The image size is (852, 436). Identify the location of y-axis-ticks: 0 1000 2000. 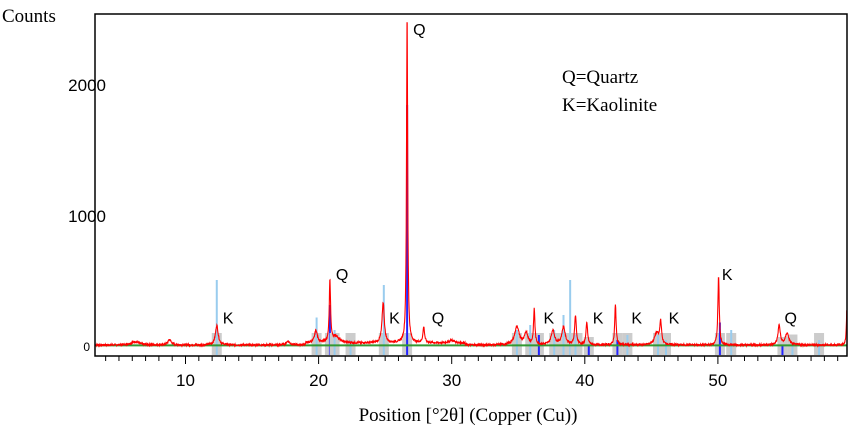
(87, 215).